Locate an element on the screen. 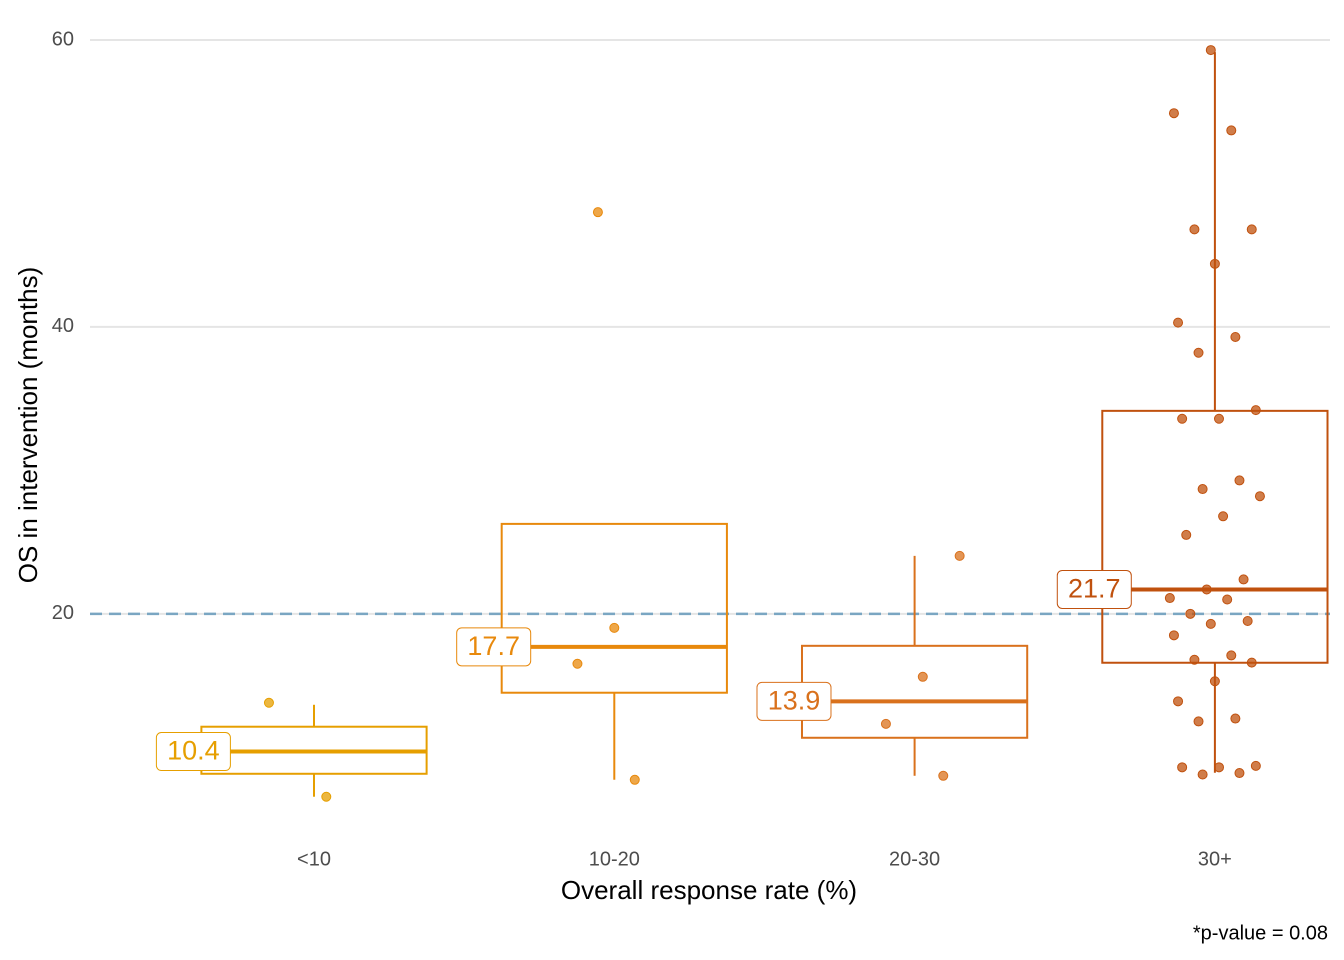  median-label: 21.7 is located at coordinates (1094, 589).